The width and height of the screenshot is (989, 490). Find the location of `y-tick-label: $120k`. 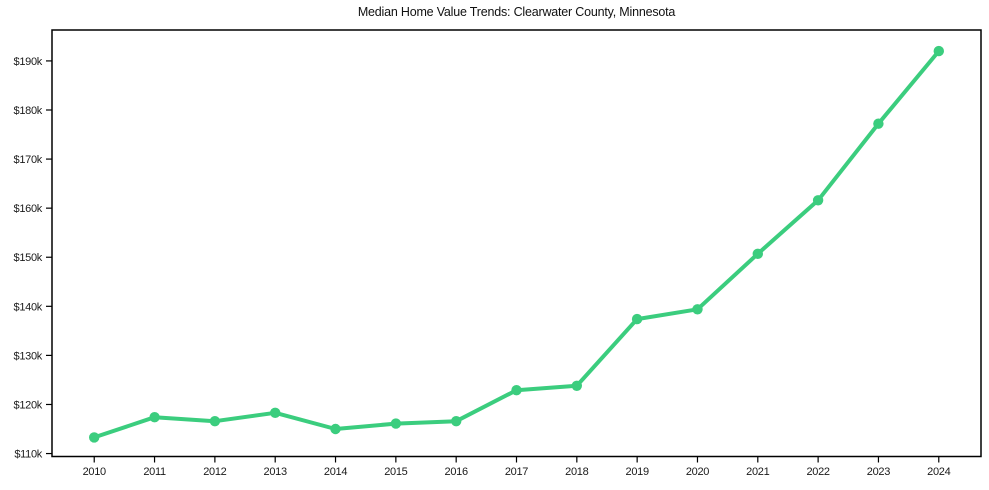

y-tick-label: $120k is located at coordinates (28, 405).